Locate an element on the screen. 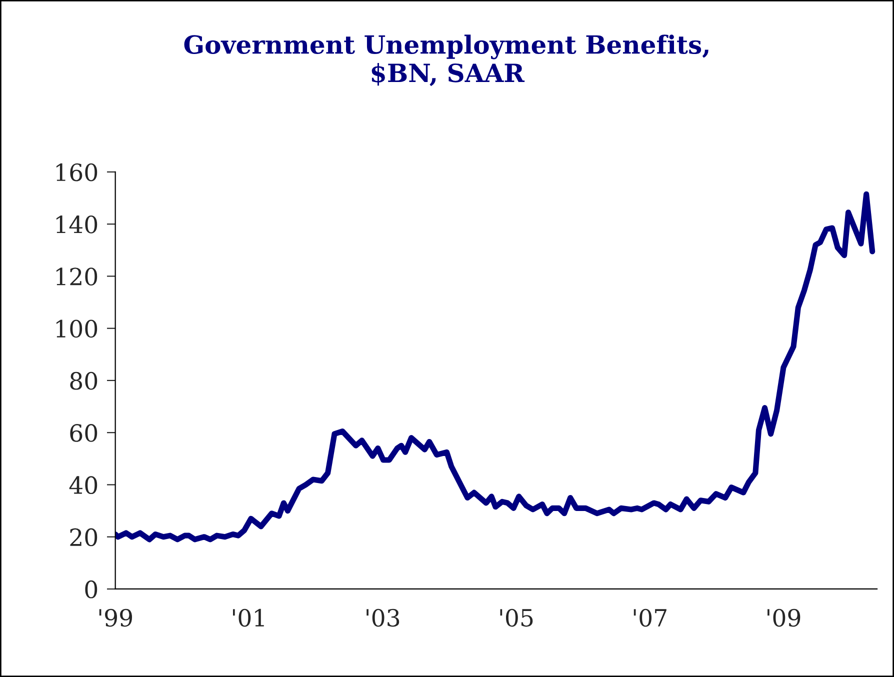 The width and height of the screenshot is (894, 677). x-tick-label: '03 is located at coordinates (383, 617).